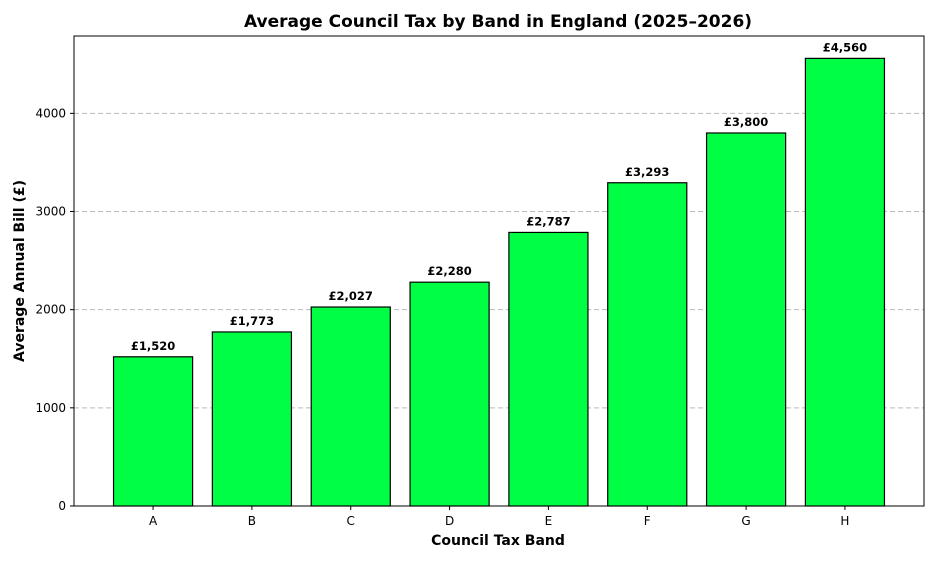  Describe the element at coordinates (351, 296) in the screenshot. I see `data-label-c: £2,027` at that location.